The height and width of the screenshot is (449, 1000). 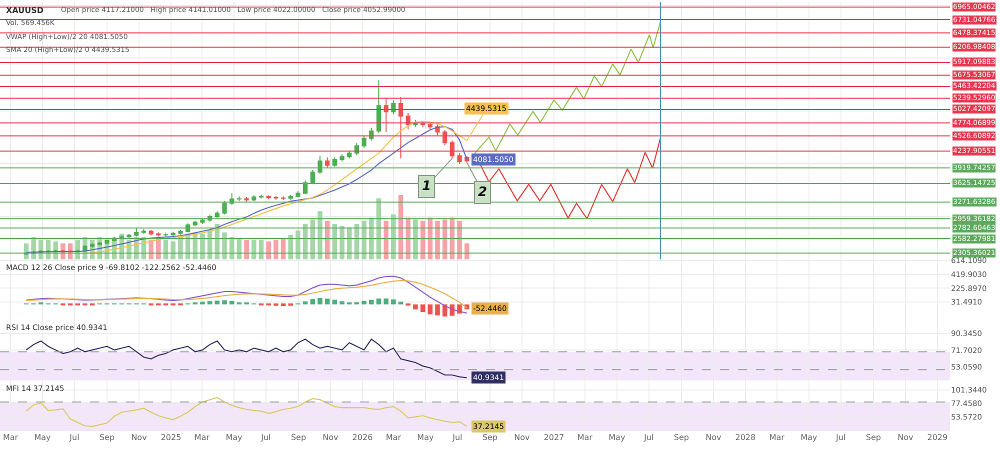 I want to click on annotation: 1, so click(x=427, y=186).